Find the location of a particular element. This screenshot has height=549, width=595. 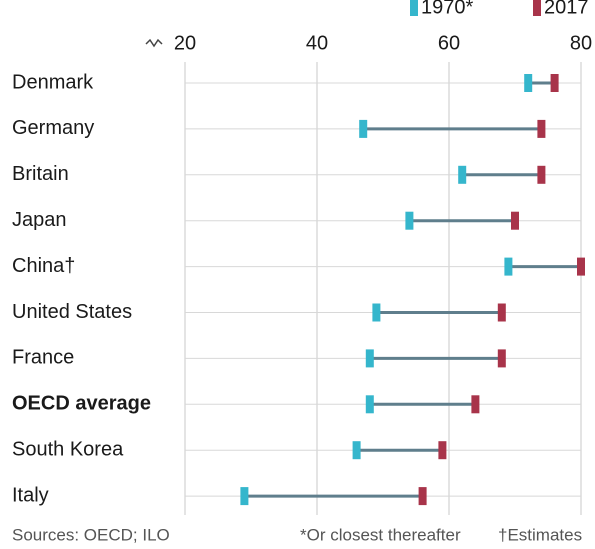

category-label: Denmark is located at coordinates (53, 82).